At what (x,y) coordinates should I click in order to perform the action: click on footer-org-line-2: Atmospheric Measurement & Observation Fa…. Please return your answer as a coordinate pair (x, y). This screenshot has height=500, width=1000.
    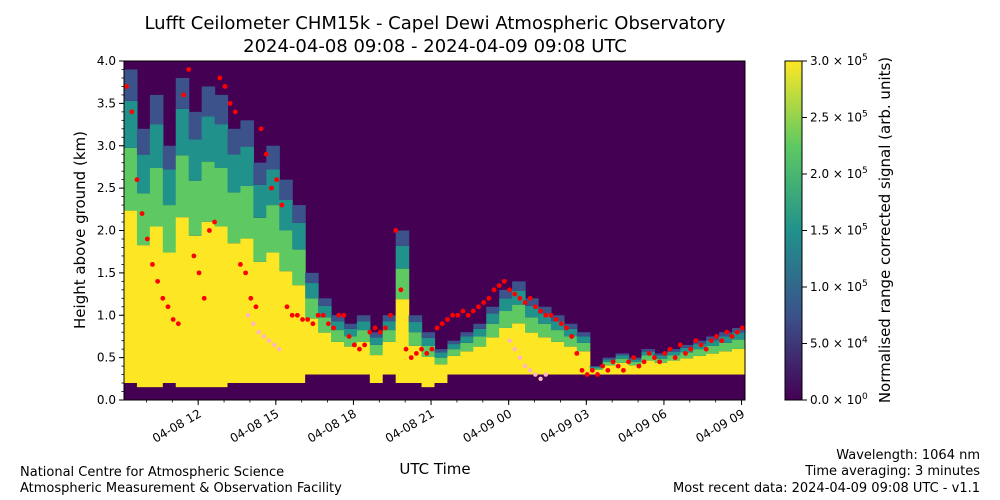
    Looking at the image, I should click on (181, 488).